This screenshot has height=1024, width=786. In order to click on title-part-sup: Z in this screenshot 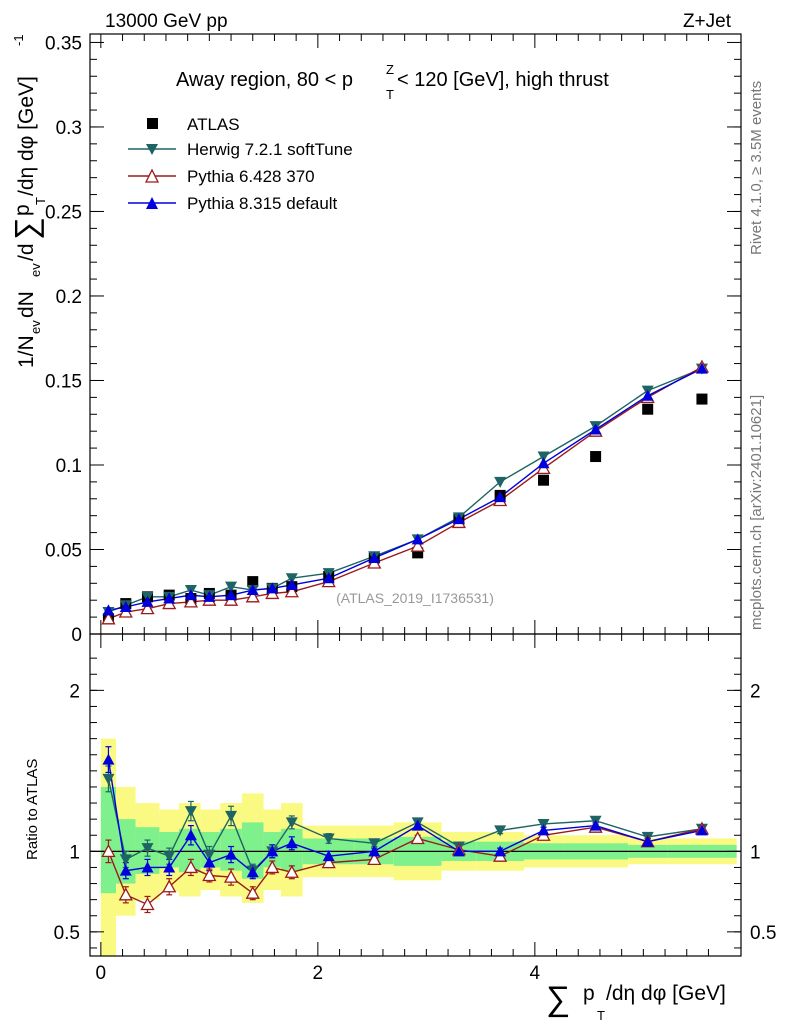, I will do `click(390, 69)`.